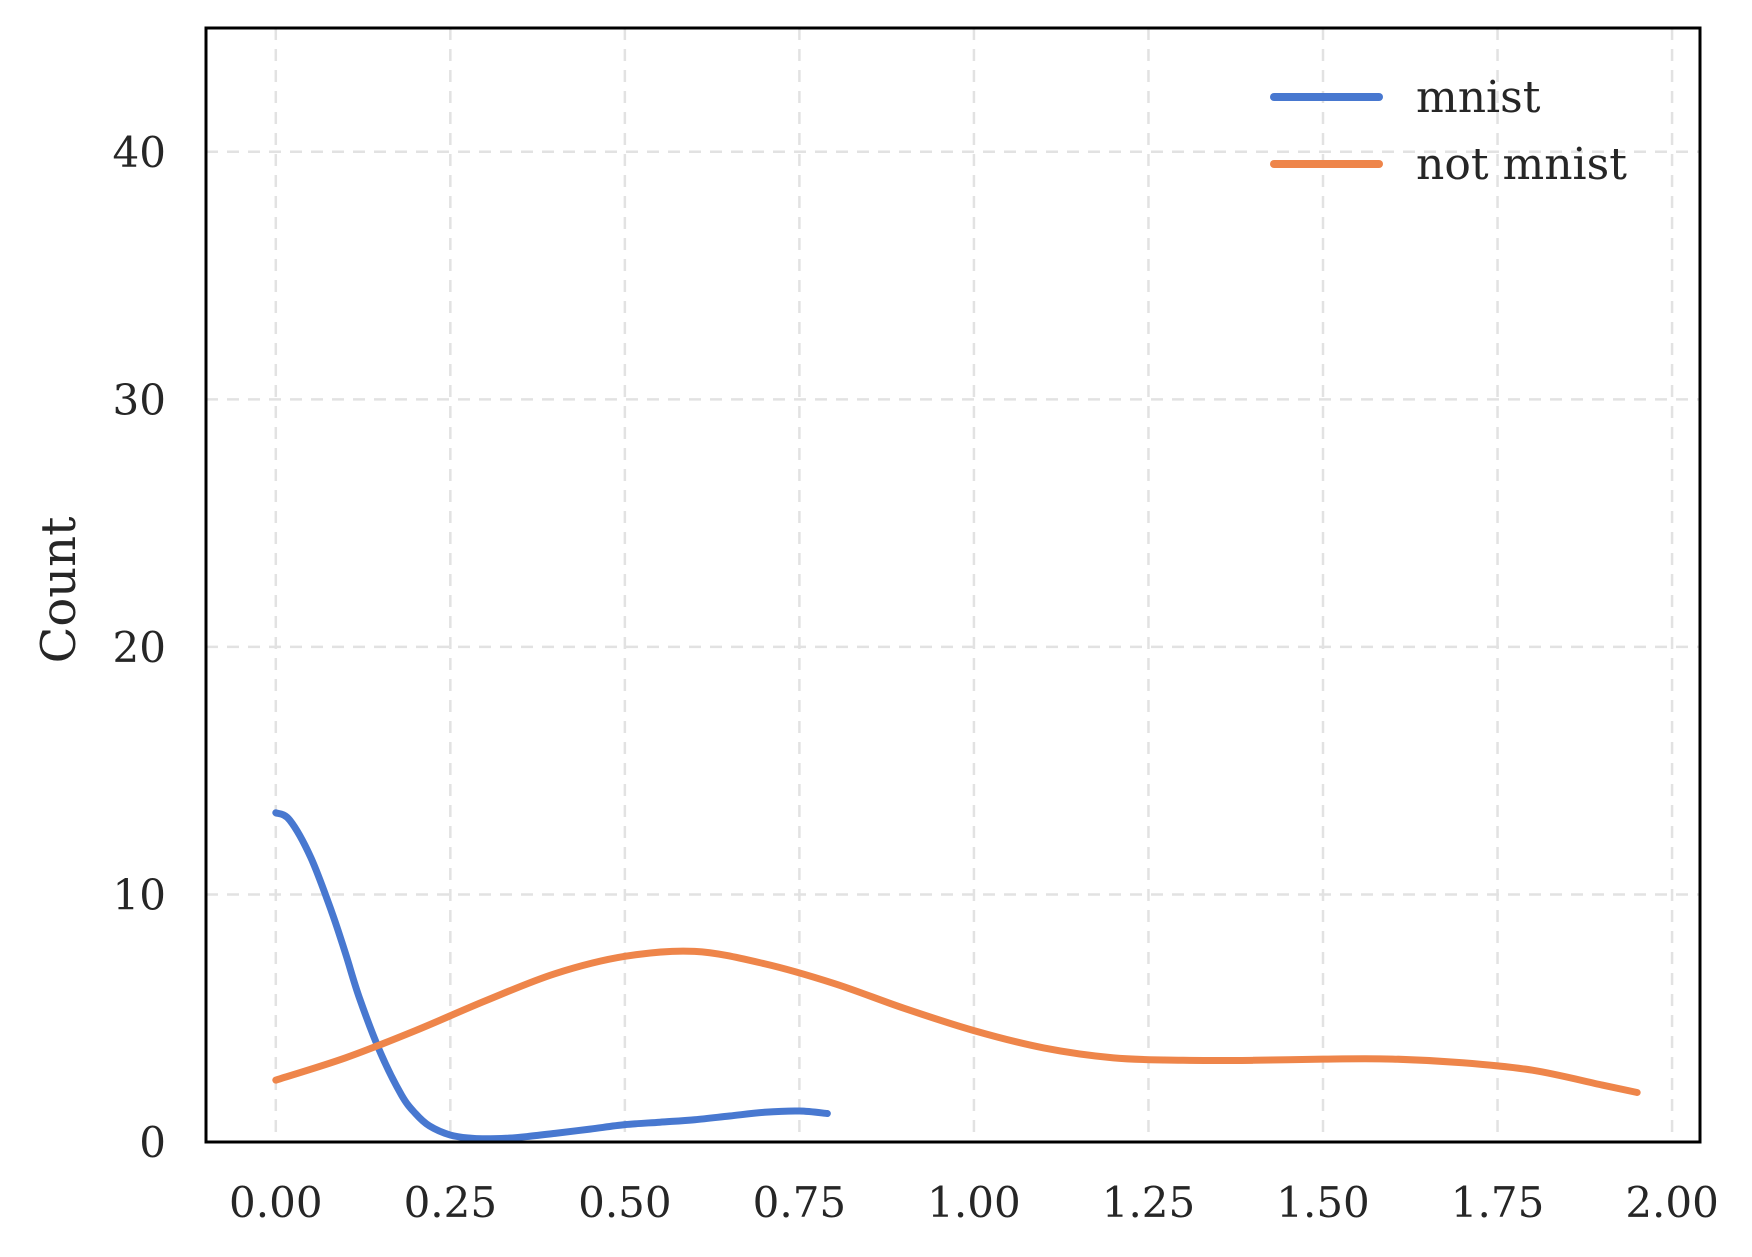  Describe the element at coordinates (139, 399) in the screenshot. I see `y-tick-label: 30` at that location.